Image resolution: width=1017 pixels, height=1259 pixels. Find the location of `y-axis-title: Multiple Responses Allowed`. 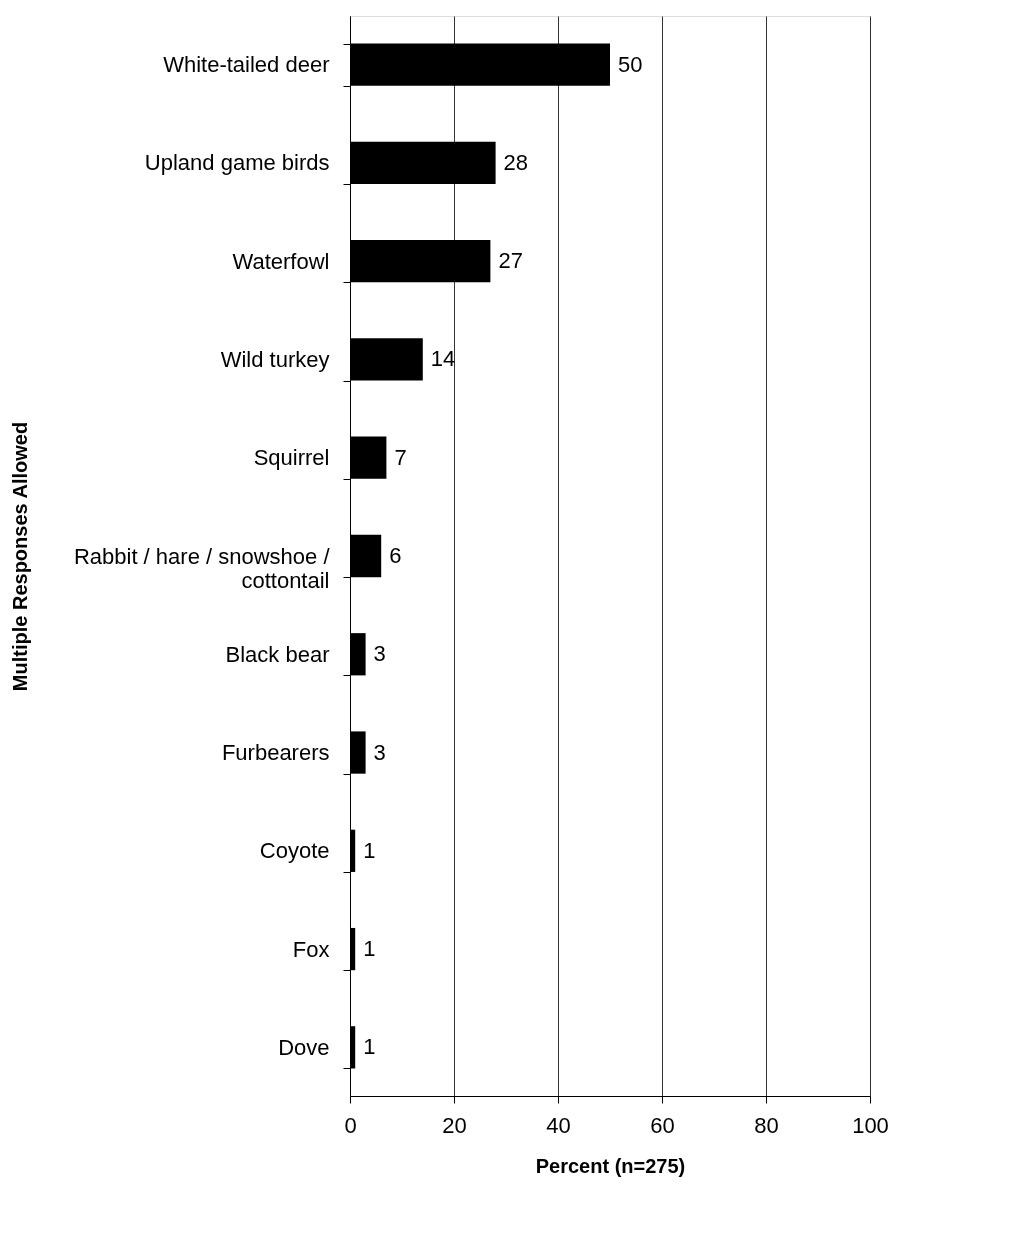

y-axis-title: Multiple Responses Allowed is located at coordinates (19, 556).